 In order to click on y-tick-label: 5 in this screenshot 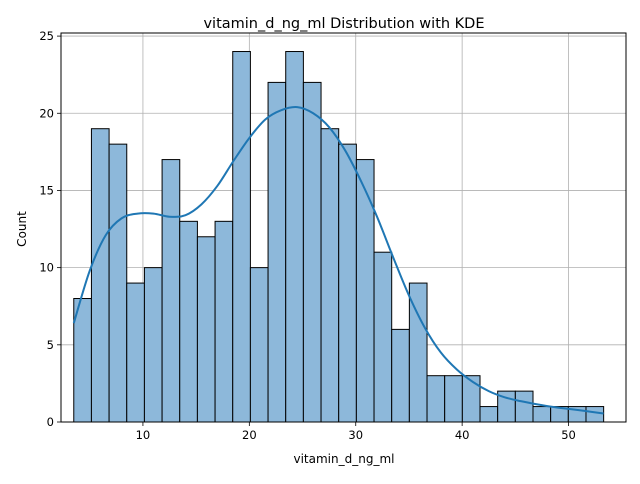, I will do `click(50, 345)`.